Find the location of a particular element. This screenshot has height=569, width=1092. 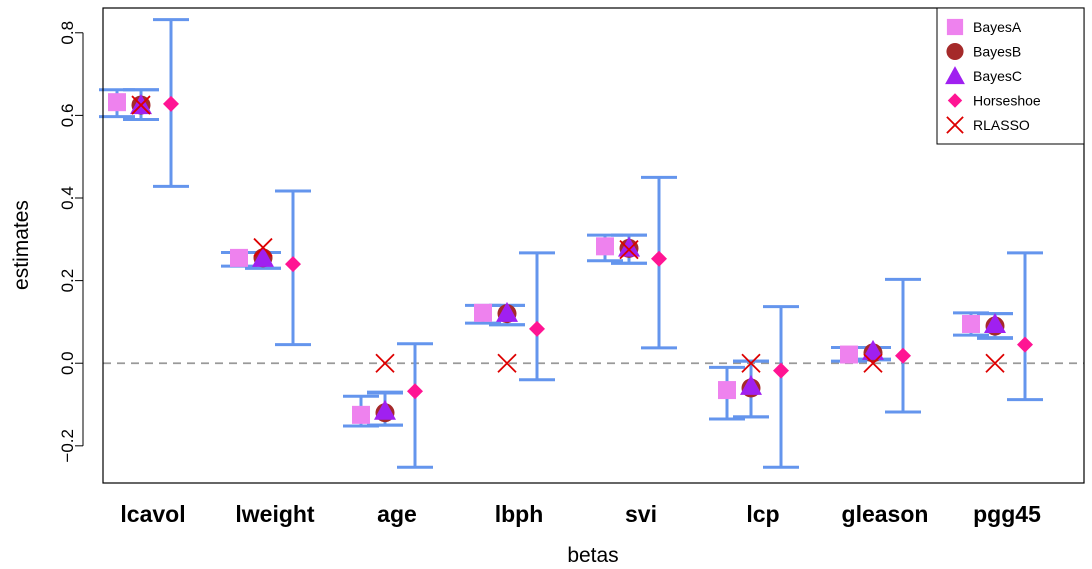

point-RLASSO-lbph is located at coordinates (507, 363).